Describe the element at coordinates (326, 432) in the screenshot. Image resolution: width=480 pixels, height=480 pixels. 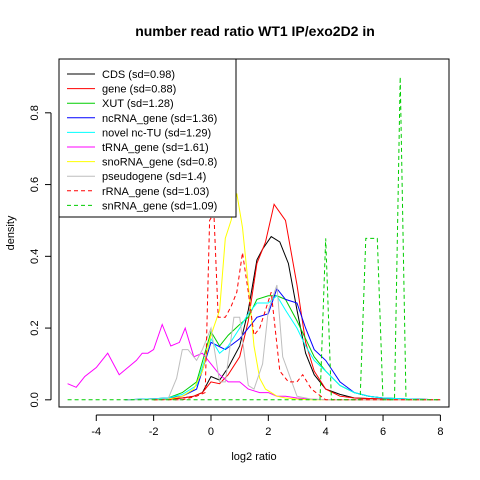
I see `x-tick-label: 4` at that location.